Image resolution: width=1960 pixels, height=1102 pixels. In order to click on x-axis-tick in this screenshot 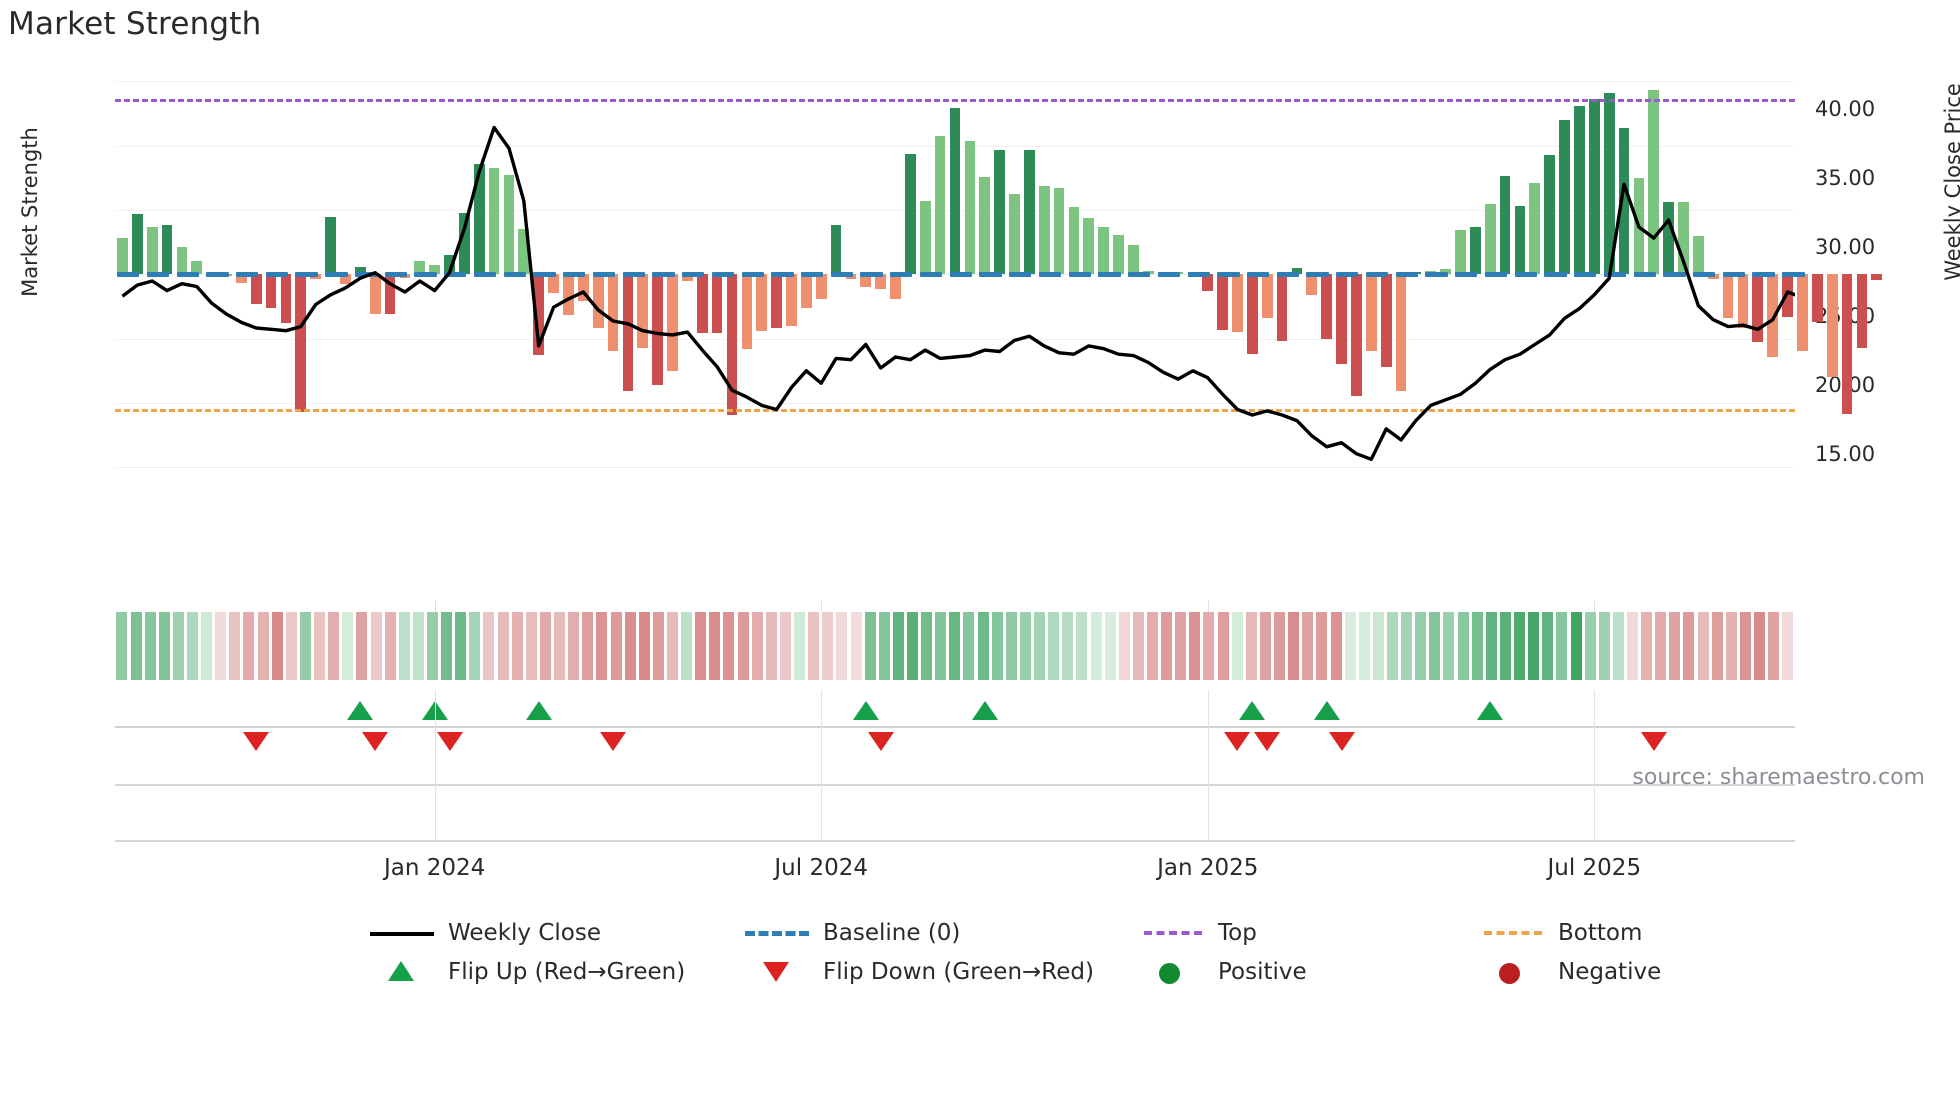, I will do `click(435, 765)`.